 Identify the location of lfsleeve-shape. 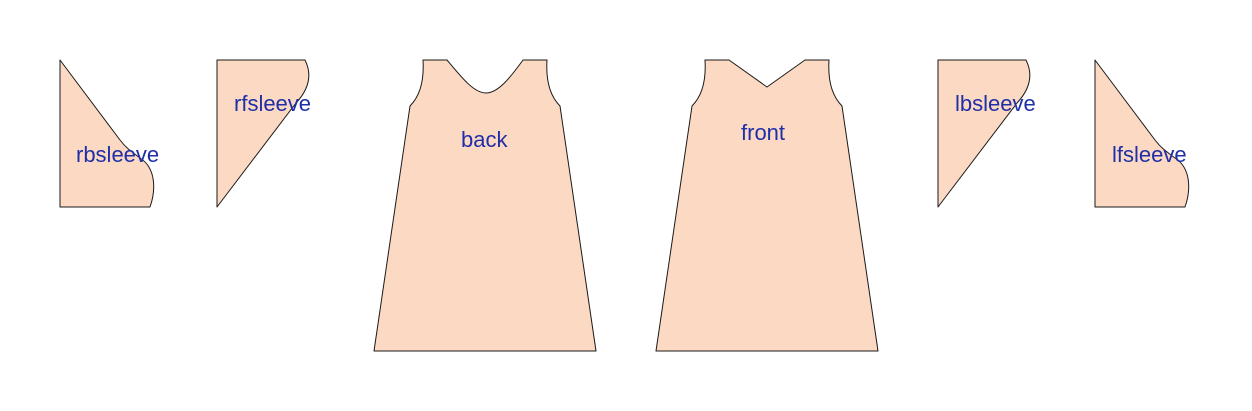
(1142, 133).